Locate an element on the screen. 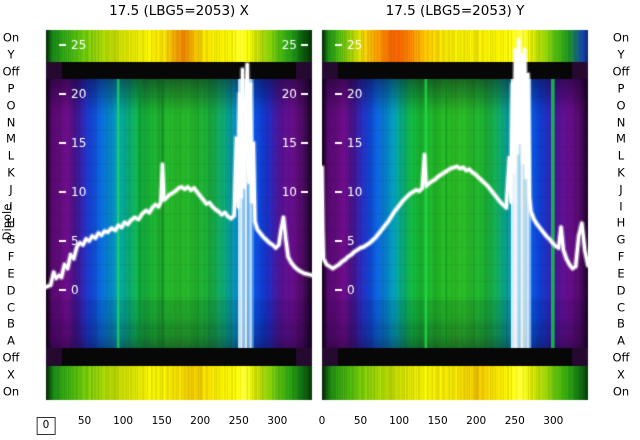 This screenshot has height=440, width=640. panel-title-y: 17.5 (LBG5=2053) Y is located at coordinates (455, 11).